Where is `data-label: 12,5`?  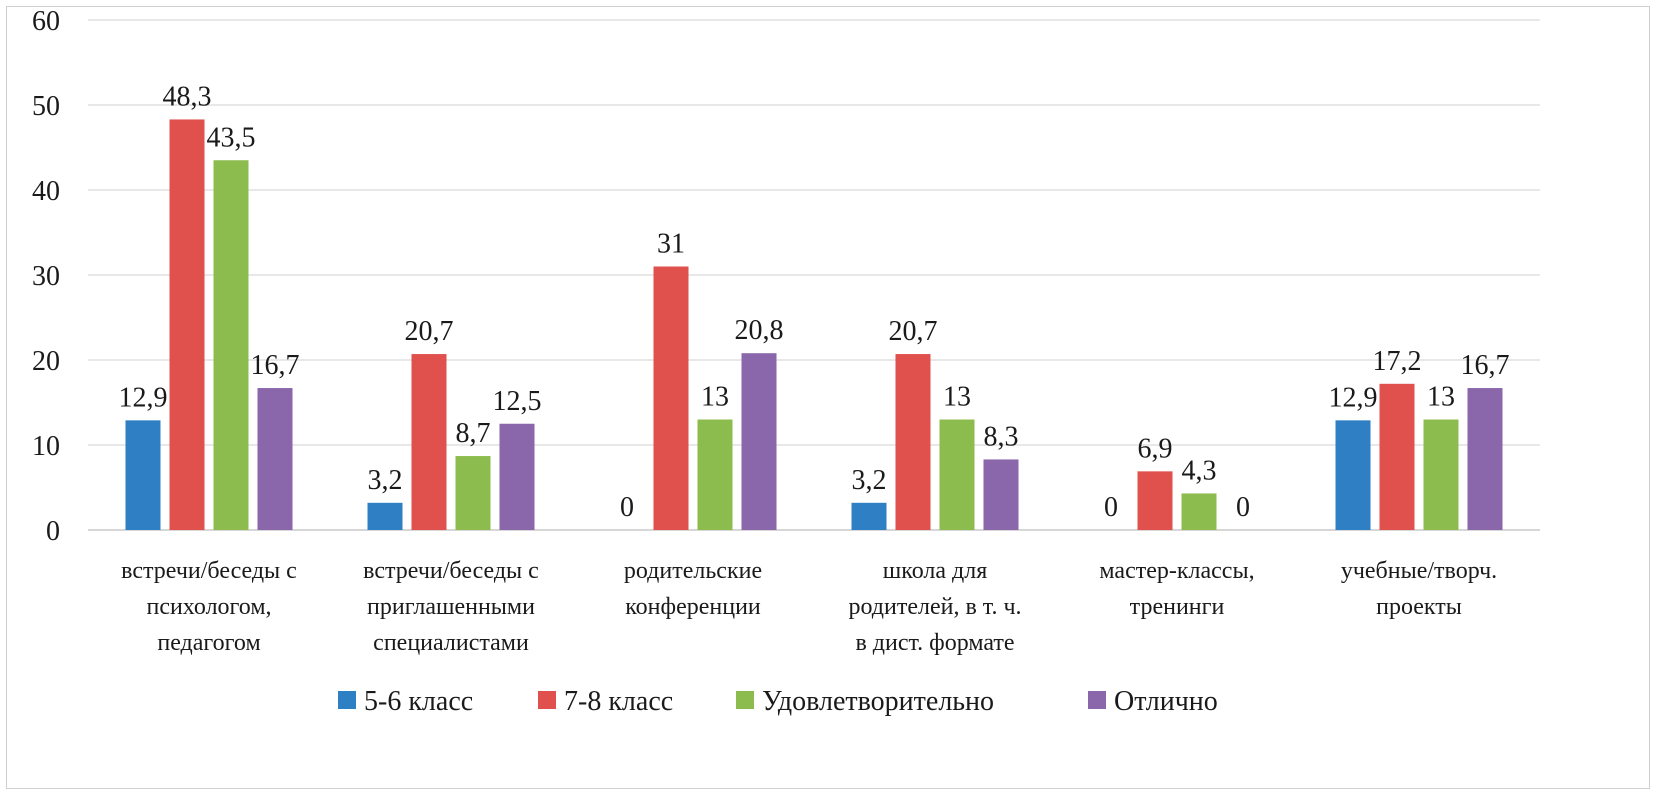 data-label: 12,5 is located at coordinates (517, 401).